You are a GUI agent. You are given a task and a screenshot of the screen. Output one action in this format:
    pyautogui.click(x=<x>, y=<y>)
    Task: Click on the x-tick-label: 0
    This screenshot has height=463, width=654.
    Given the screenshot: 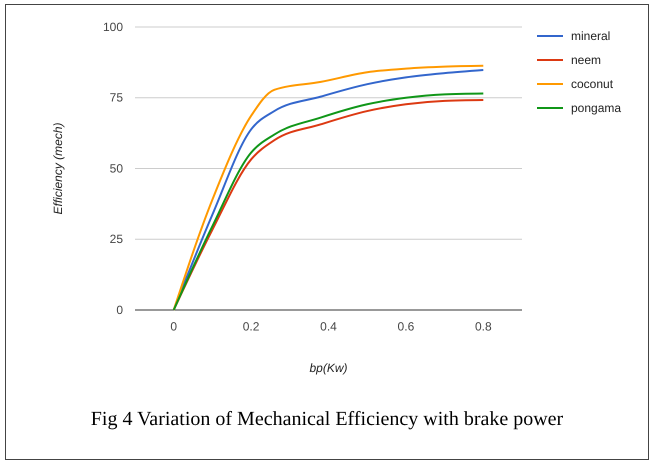 What is the action you would take?
    pyautogui.click(x=174, y=327)
    